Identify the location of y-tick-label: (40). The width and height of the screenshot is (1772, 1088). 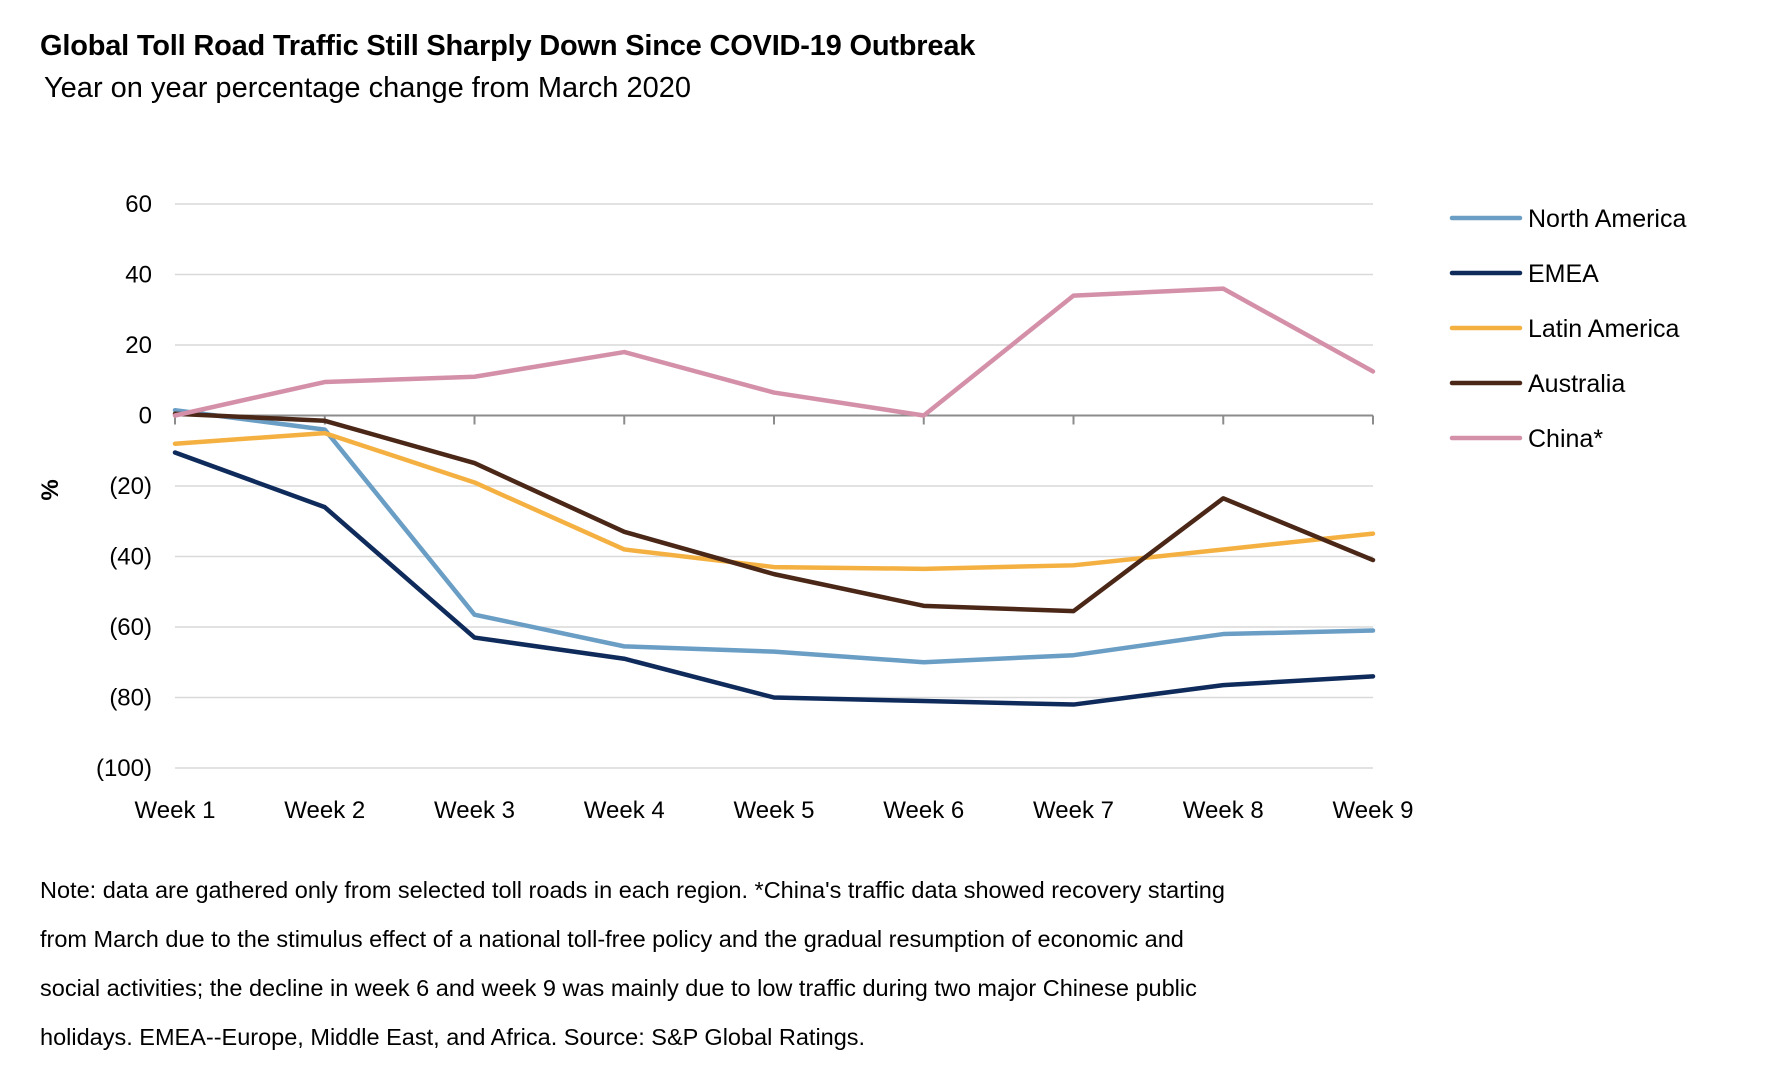
(130, 557).